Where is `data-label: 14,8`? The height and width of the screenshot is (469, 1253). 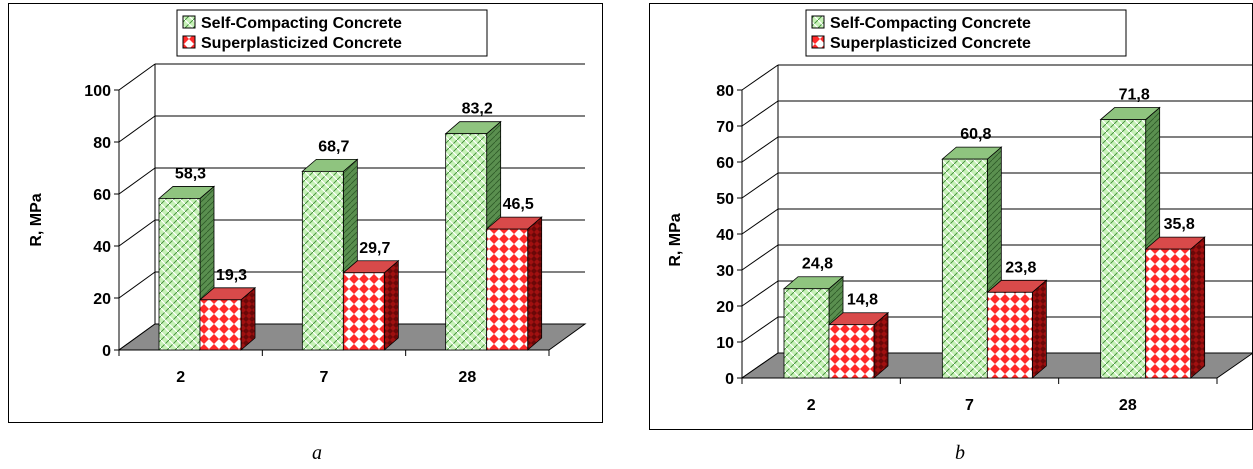 data-label: 14,8 is located at coordinates (862, 300).